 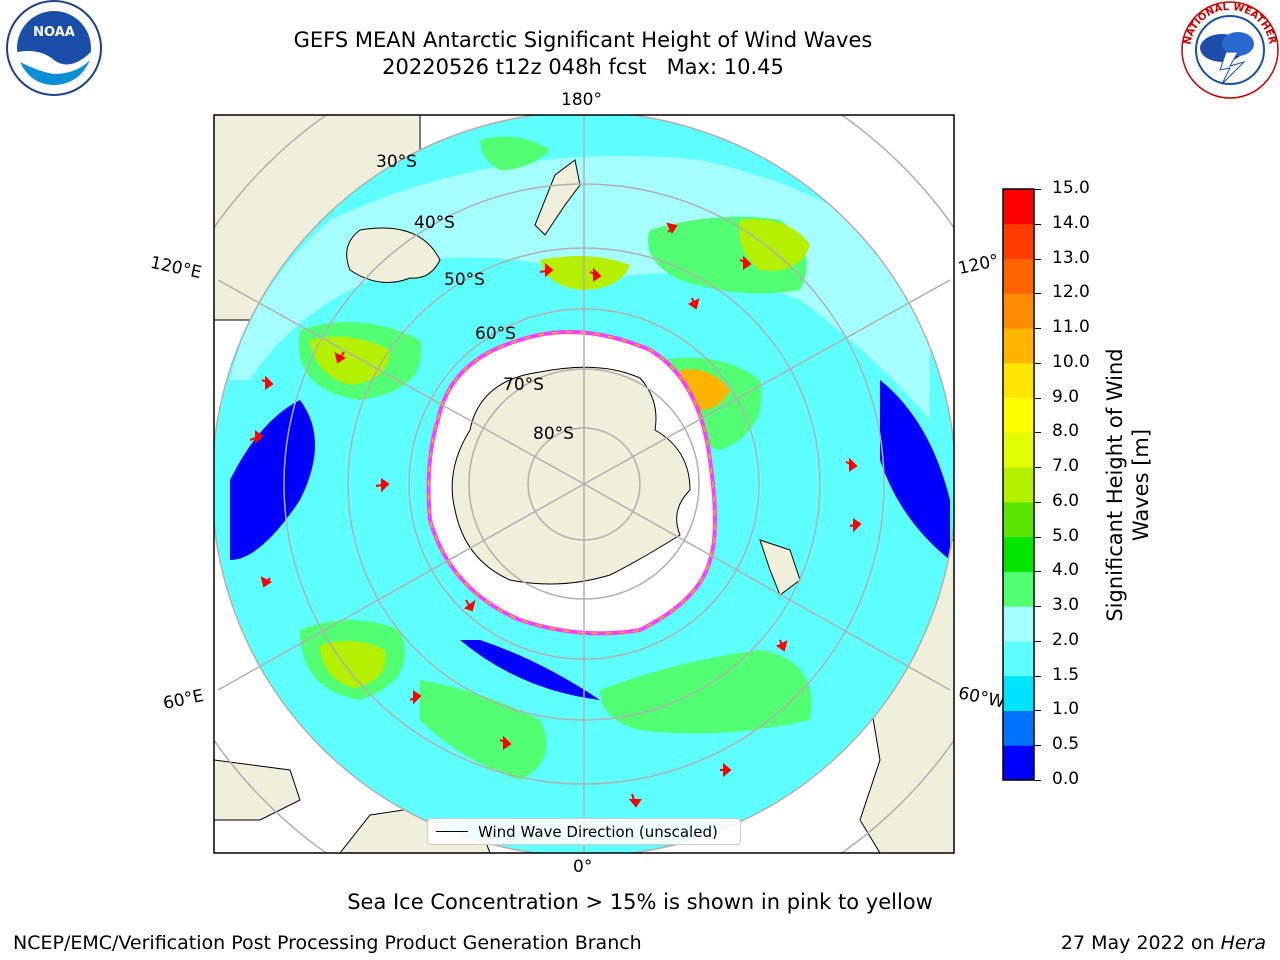 I want to click on colorbar-label: Significant Height of Wind Waves [m], so click(x=1128, y=485).